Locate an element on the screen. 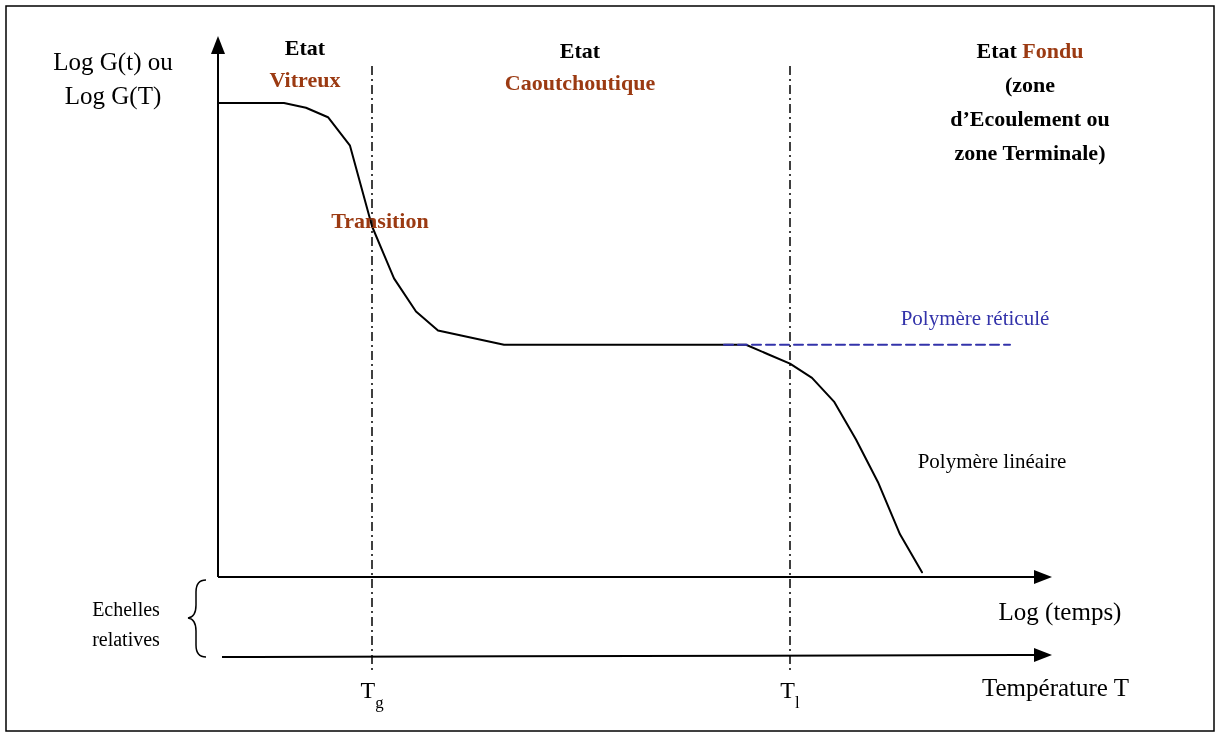 This screenshot has width=1218, height=733. text: Etat Caoutchoutique is located at coordinates (580, 66).